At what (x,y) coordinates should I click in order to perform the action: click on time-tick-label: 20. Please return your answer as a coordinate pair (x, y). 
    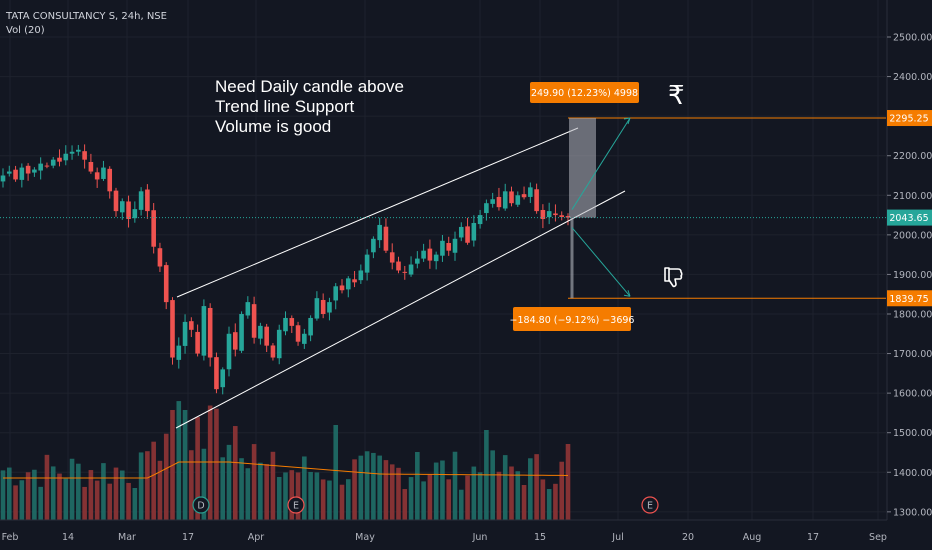
    Looking at the image, I should click on (688, 537).